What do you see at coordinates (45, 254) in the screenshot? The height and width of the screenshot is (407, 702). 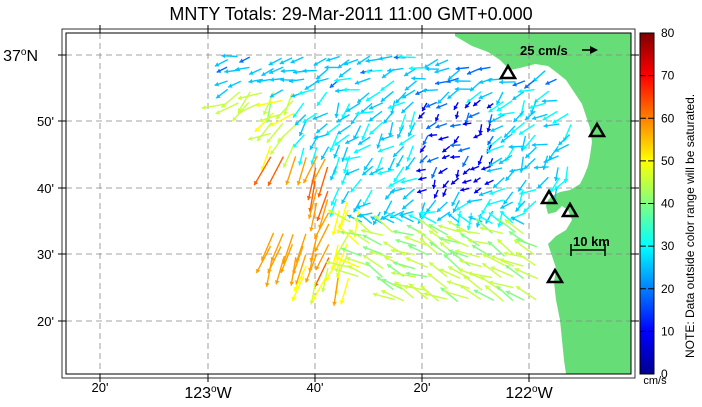 I see `lat-label-30: 30'` at bounding box center [45, 254].